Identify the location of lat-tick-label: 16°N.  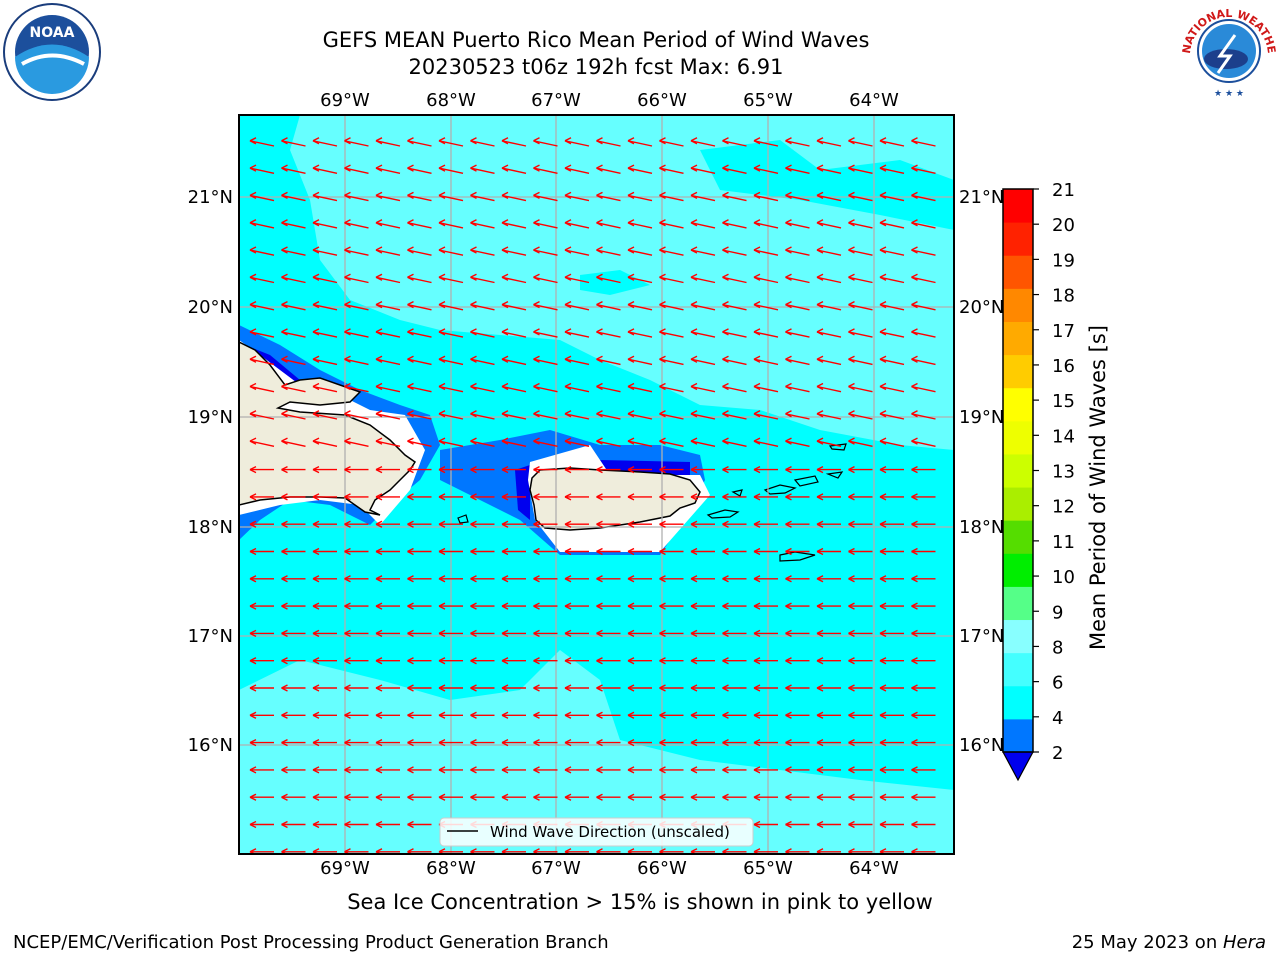
(210, 745).